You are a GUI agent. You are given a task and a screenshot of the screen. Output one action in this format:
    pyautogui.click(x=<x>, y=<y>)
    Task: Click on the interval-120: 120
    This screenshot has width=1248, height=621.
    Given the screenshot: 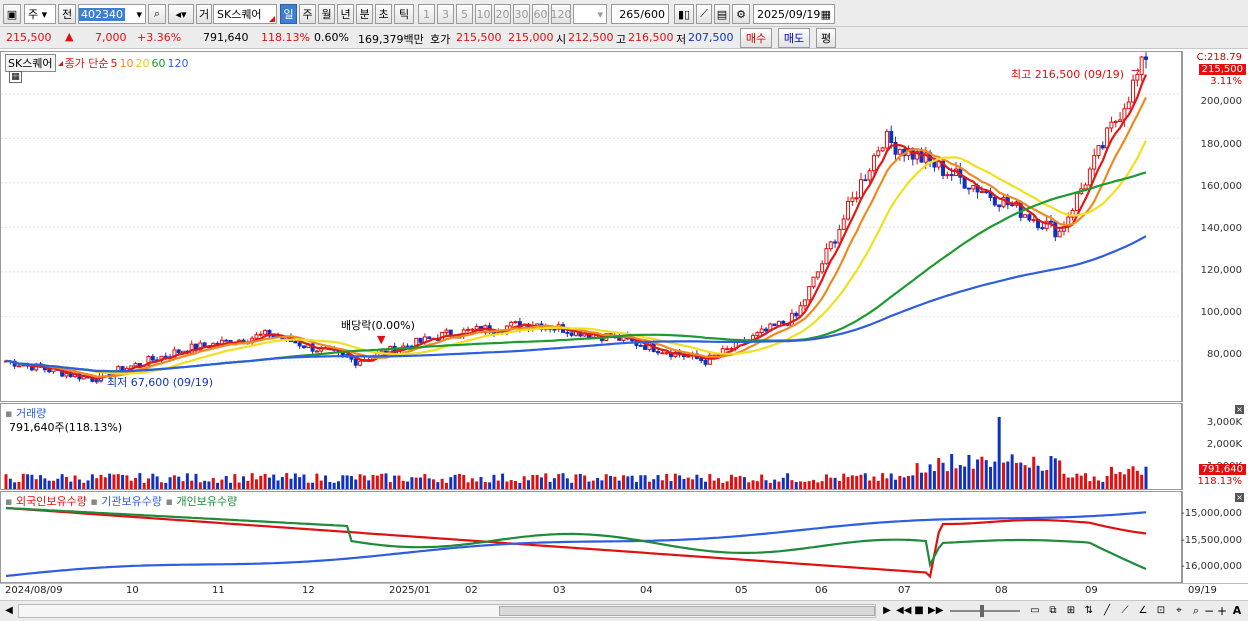 What is the action you would take?
    pyautogui.click(x=561, y=14)
    